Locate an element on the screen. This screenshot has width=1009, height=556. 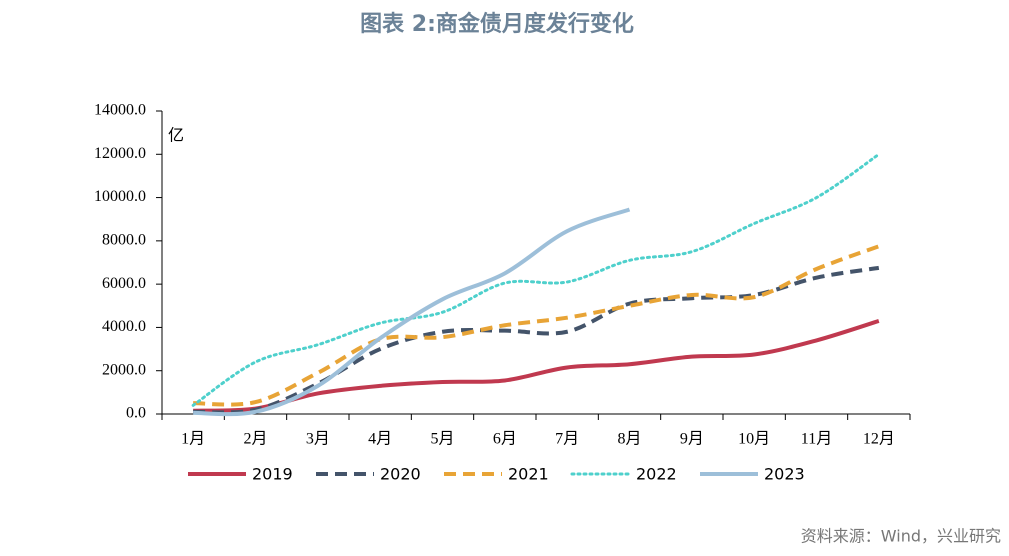
legend-label: 2019 is located at coordinates (272, 474).